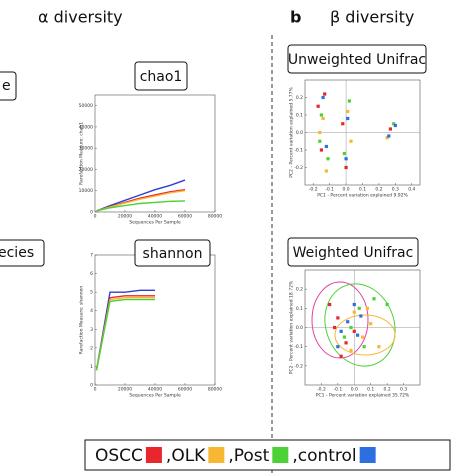 Image resolution: width=474 pixels, height=474 pixels. What do you see at coordinates (91, 330) in the screenshot?
I see `y-tick-label: 3` at bounding box center [91, 330].